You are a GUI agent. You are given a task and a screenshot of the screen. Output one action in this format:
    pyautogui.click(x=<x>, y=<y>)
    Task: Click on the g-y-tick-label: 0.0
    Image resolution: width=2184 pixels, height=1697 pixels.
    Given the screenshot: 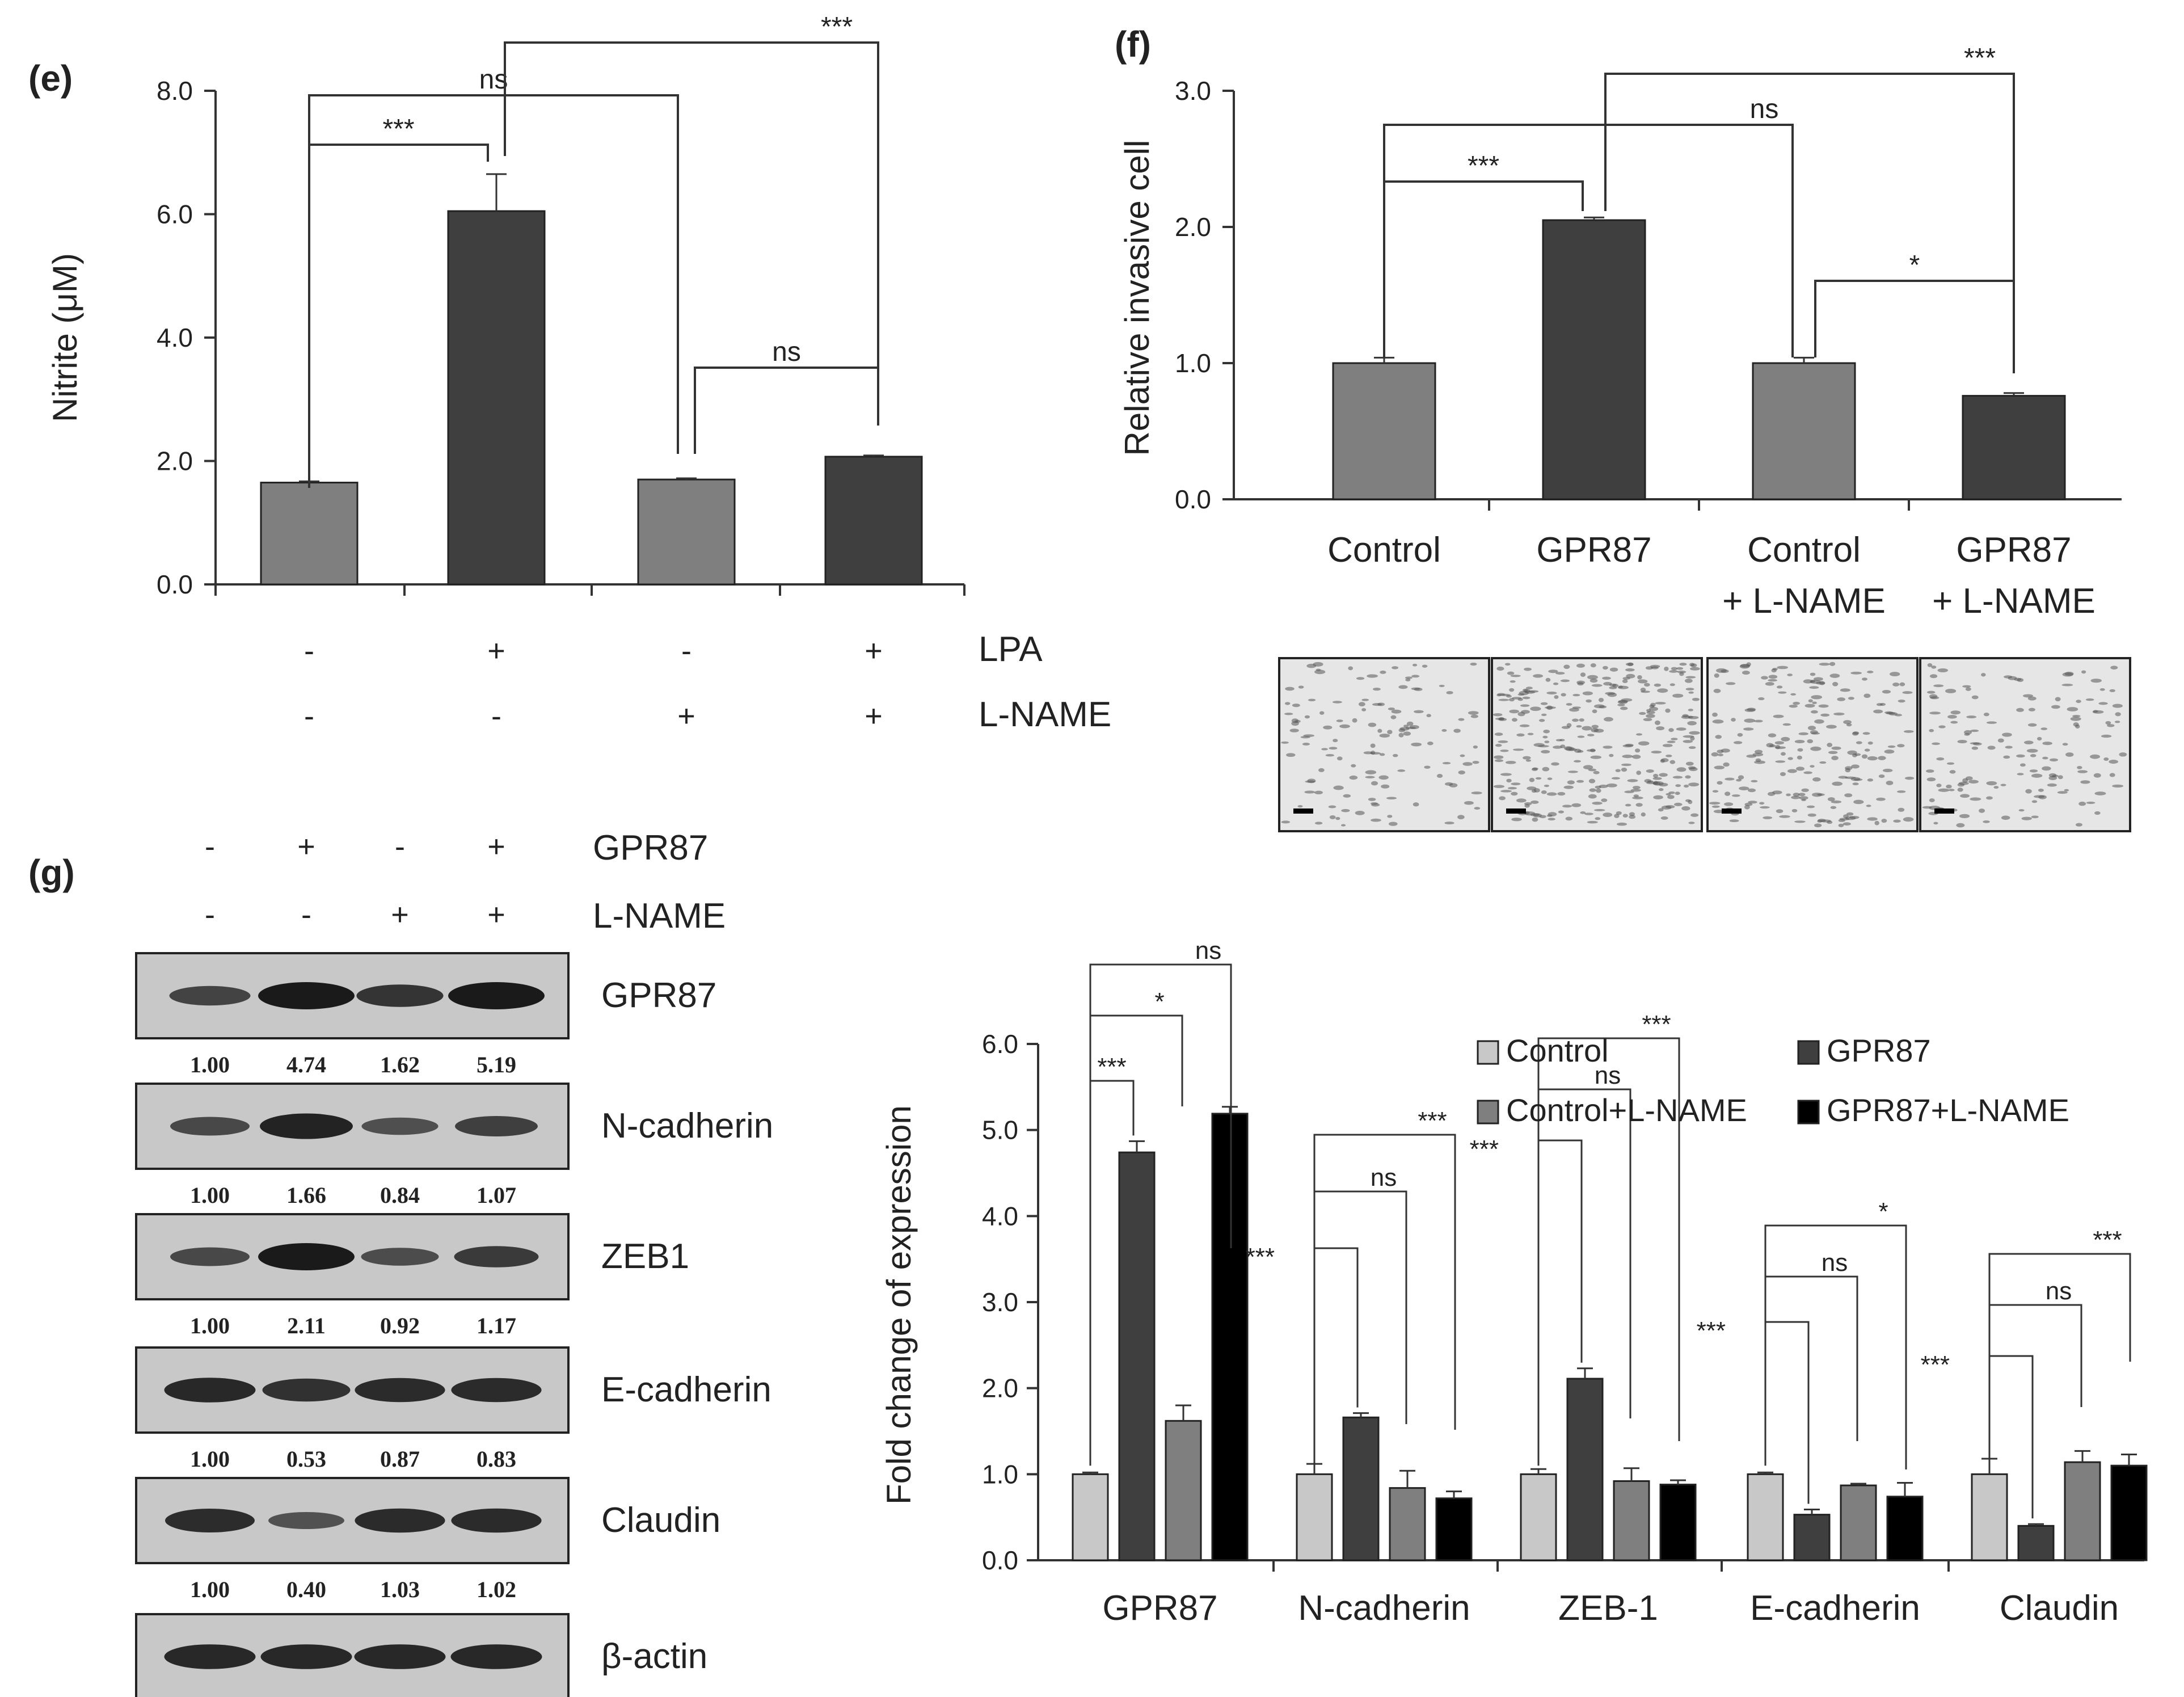 What is the action you would take?
    pyautogui.click(x=1000, y=1560)
    